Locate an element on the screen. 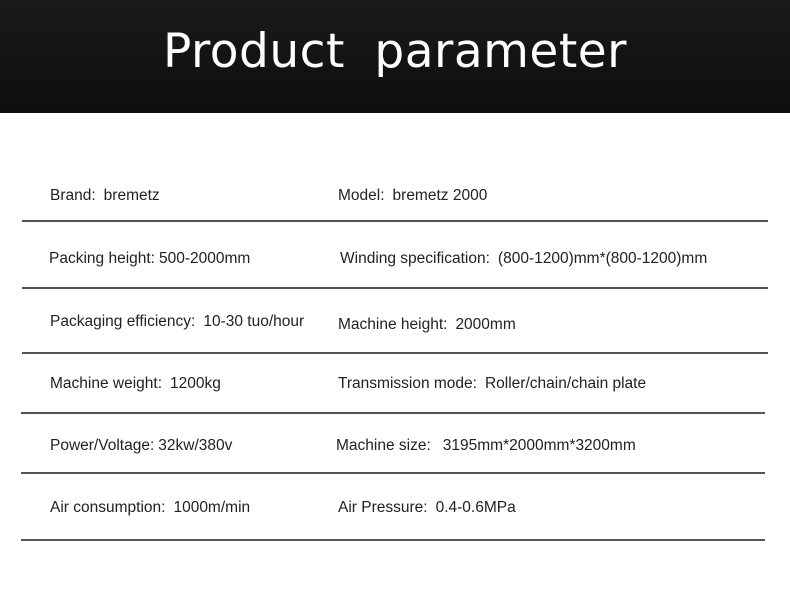 The height and width of the screenshot is (590, 790). param-value: 10-30 tuo/hour is located at coordinates (254, 321).